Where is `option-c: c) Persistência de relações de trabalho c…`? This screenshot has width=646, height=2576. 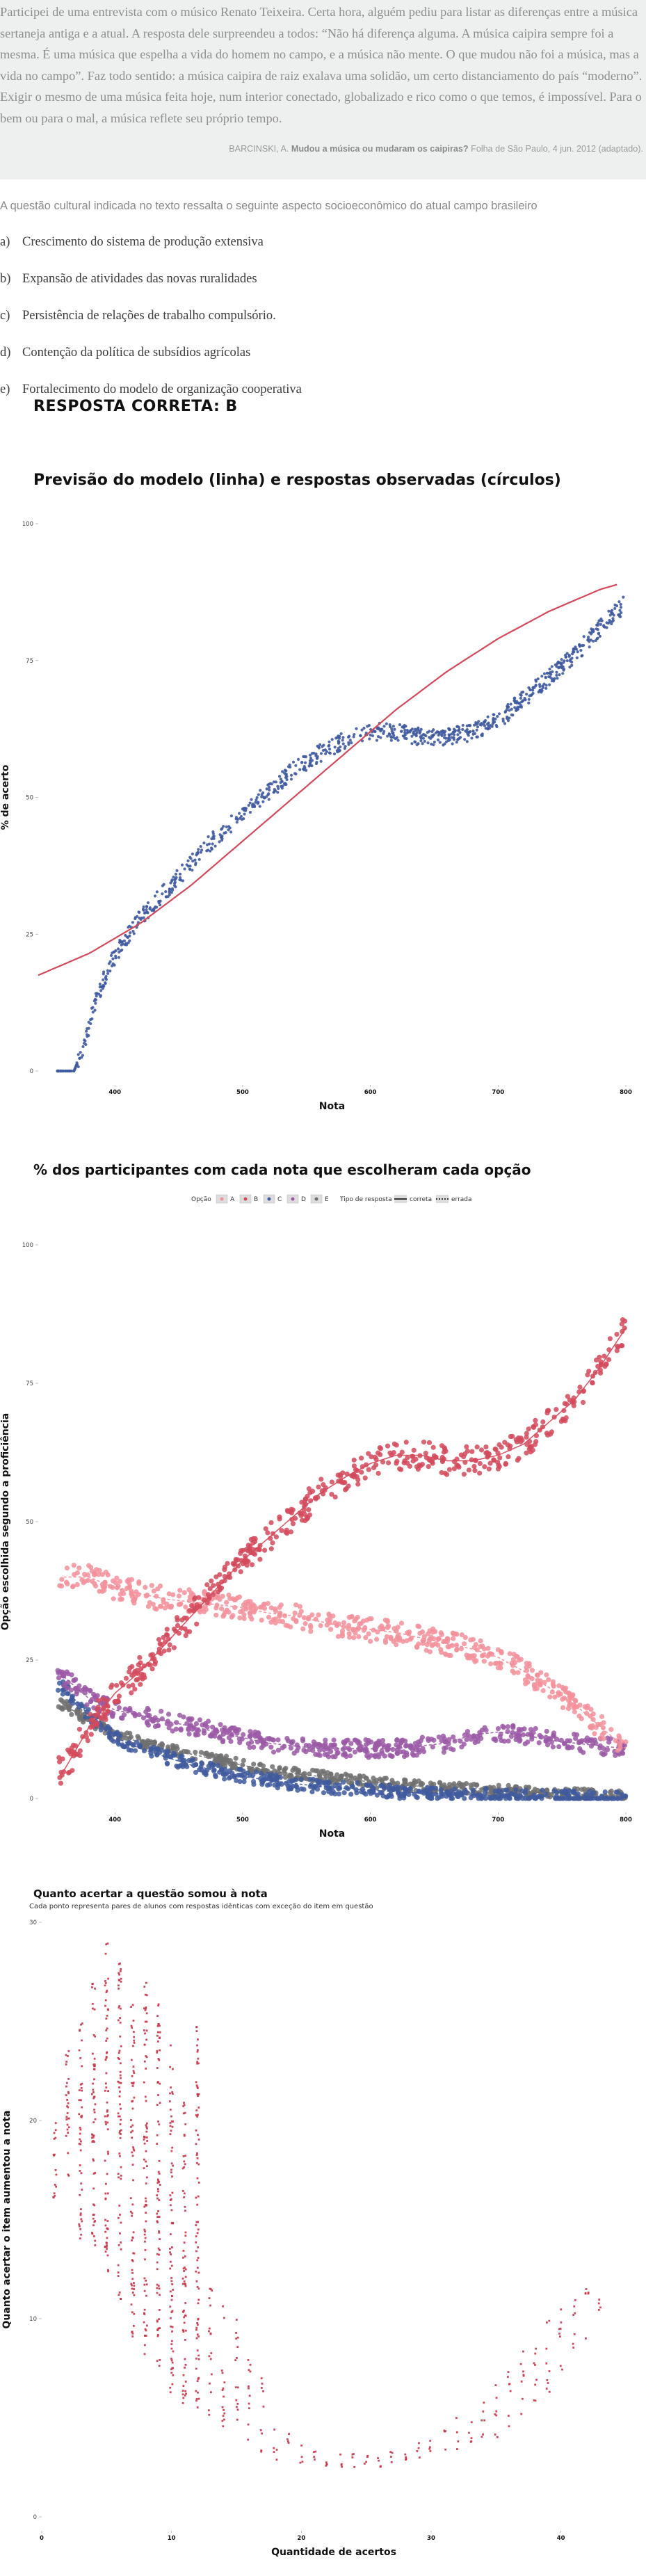 option-c: c) Persistência de relações de trabalho c… is located at coordinates (151, 323).